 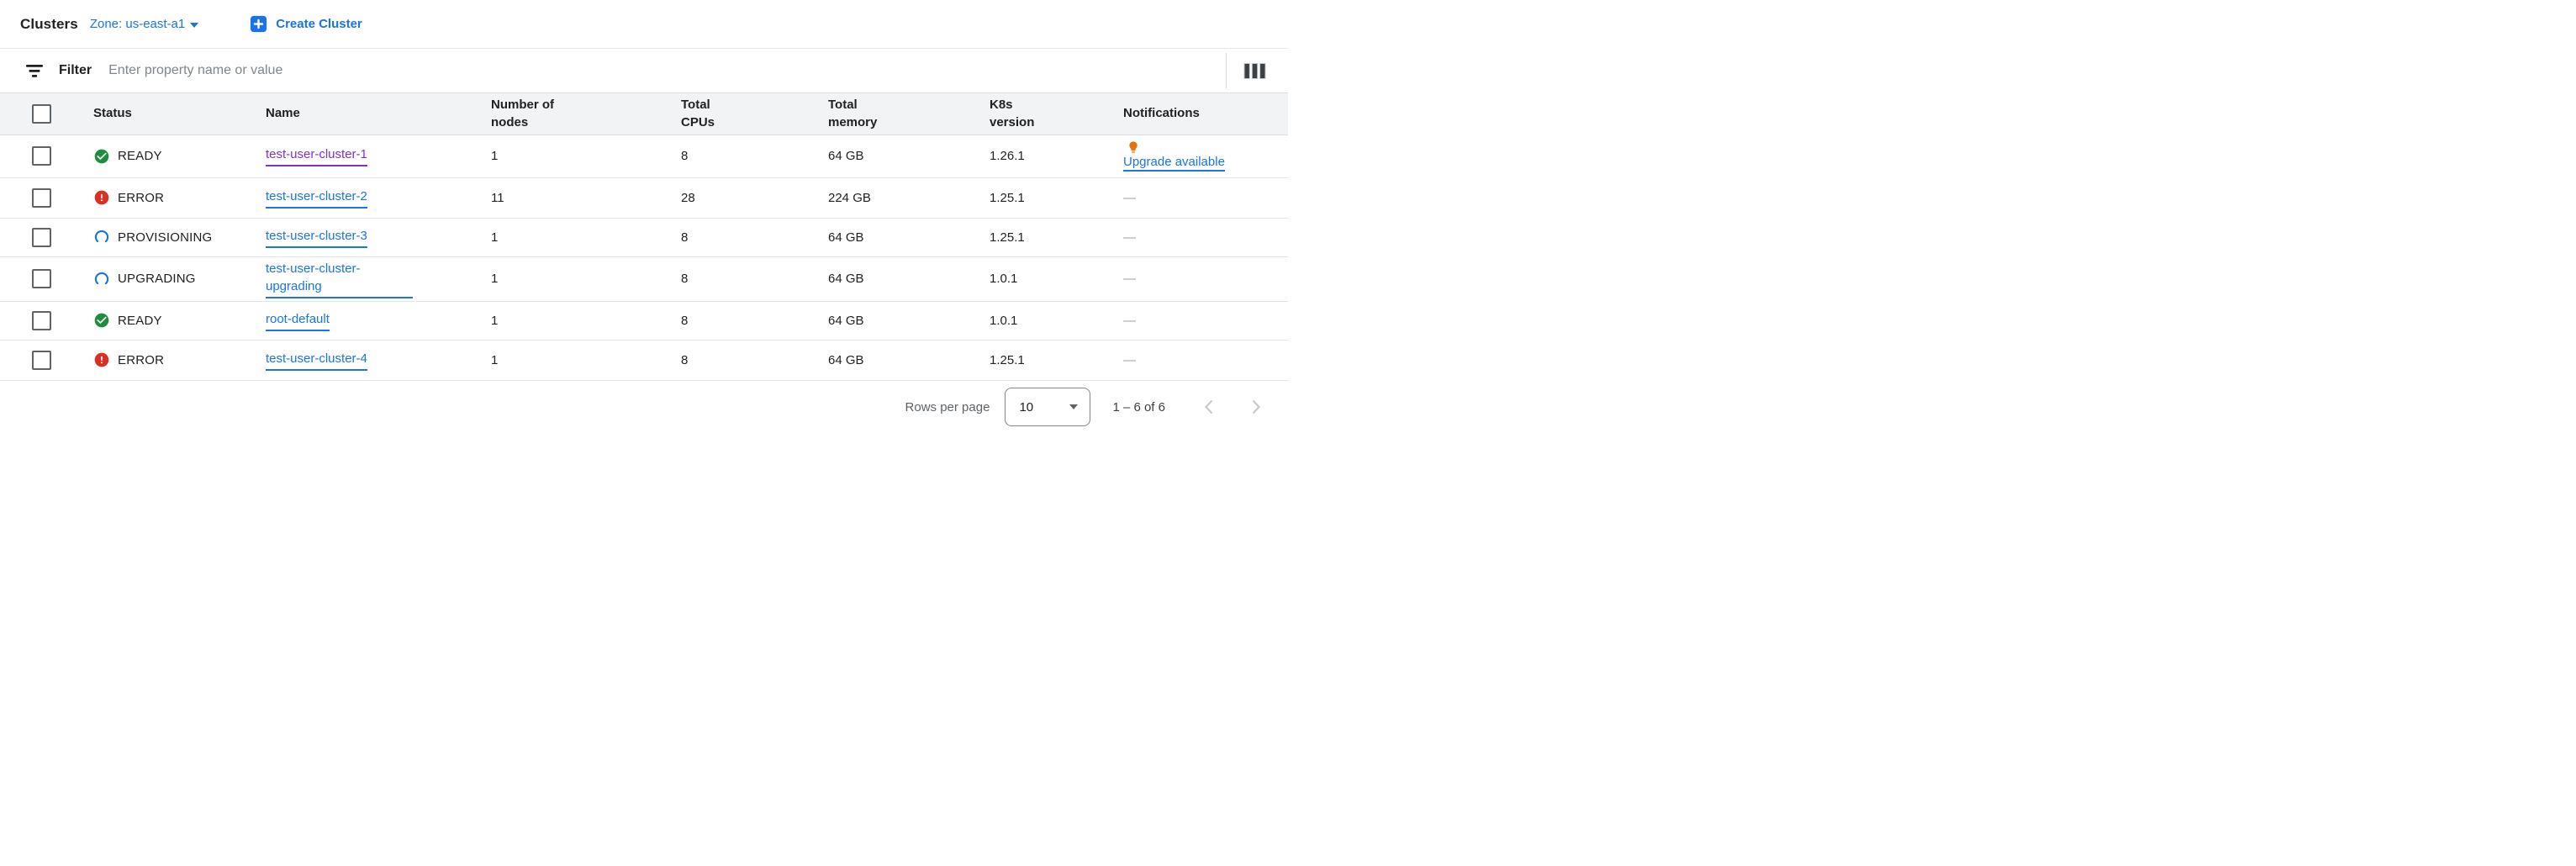 What do you see at coordinates (378, 114) in the screenshot?
I see `column-header-name: Name` at bounding box center [378, 114].